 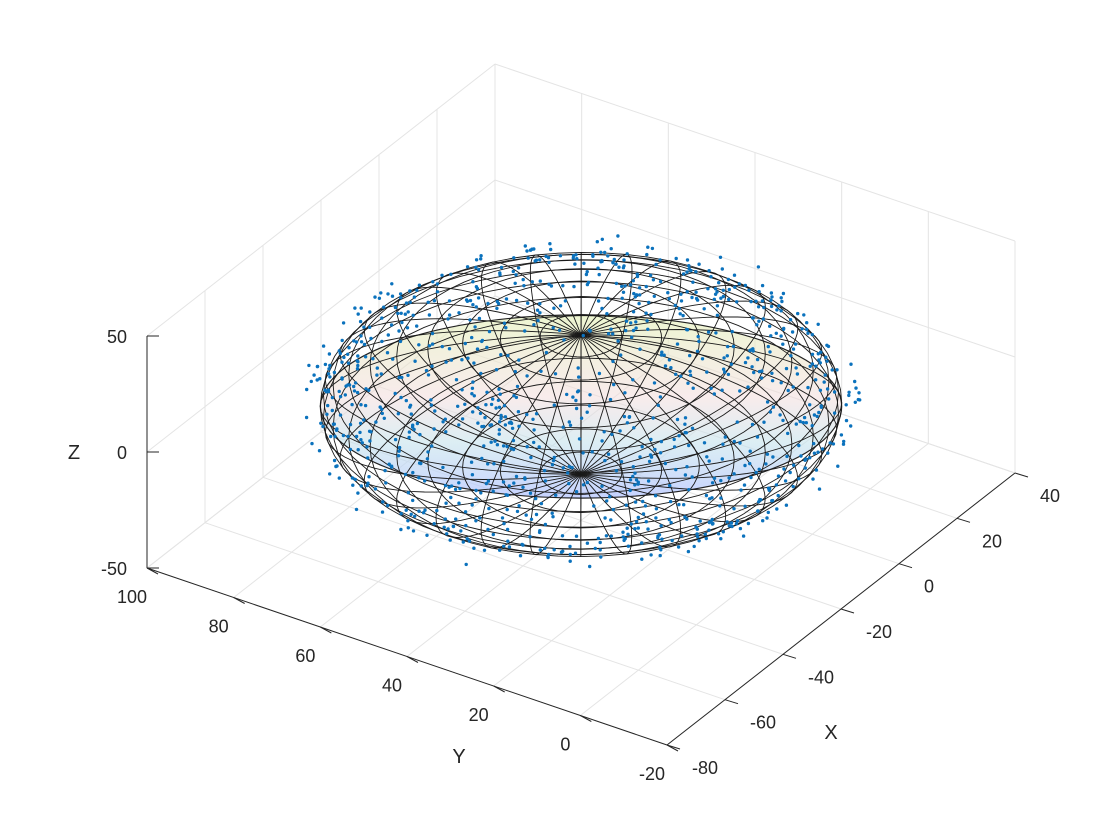 What do you see at coordinates (458, 757) in the screenshot?
I see `y-axis-label: Y` at bounding box center [458, 757].